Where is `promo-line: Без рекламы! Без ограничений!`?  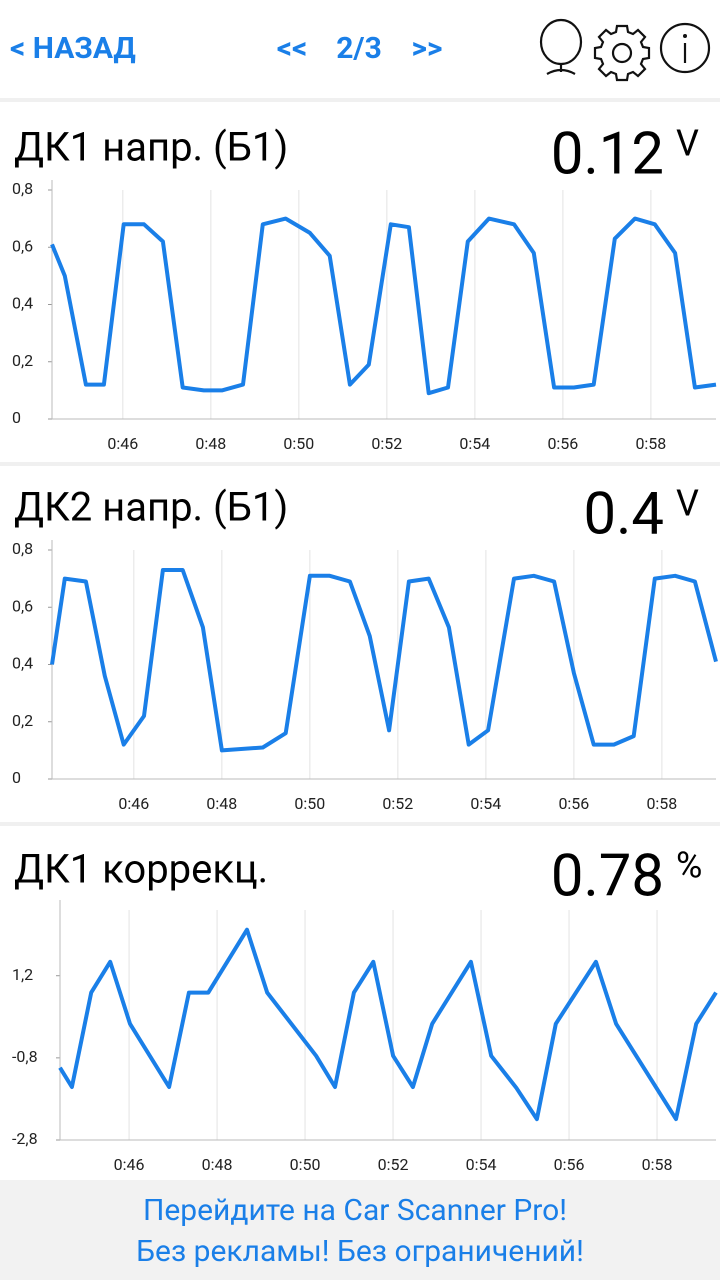
promo-line: Без рекламы! Без ограничений! is located at coordinates (360, 1251).